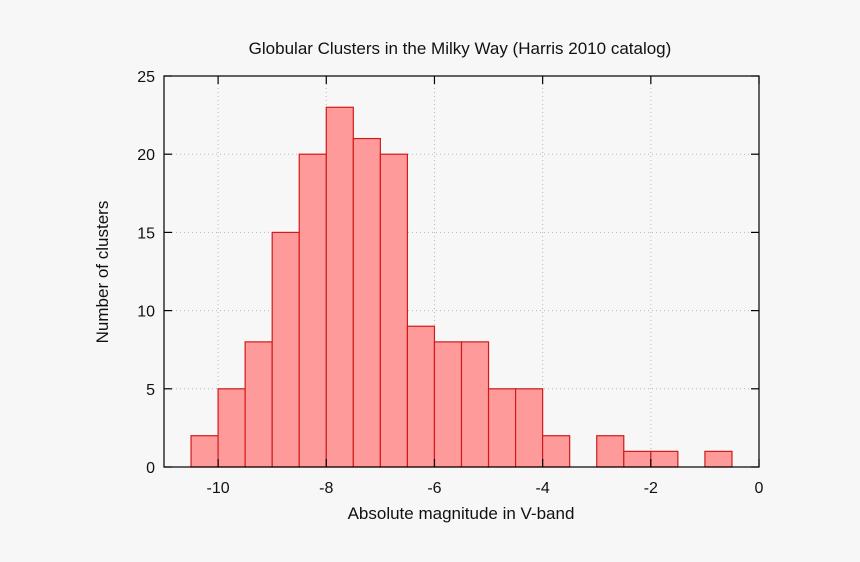 This screenshot has height=562, width=860. What do you see at coordinates (326, 488) in the screenshot?
I see `x-tick-label: -8` at bounding box center [326, 488].